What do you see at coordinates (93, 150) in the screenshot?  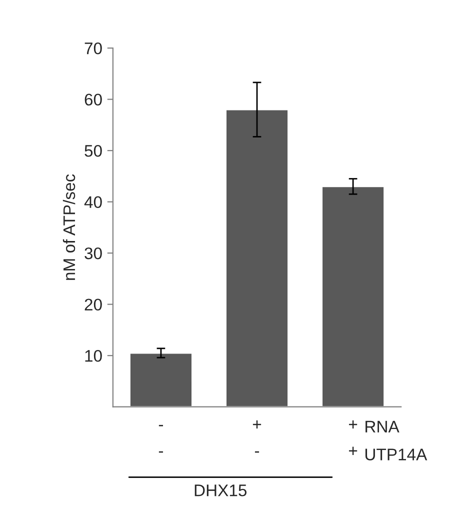 I see `y-tick-label: 50` at bounding box center [93, 150].